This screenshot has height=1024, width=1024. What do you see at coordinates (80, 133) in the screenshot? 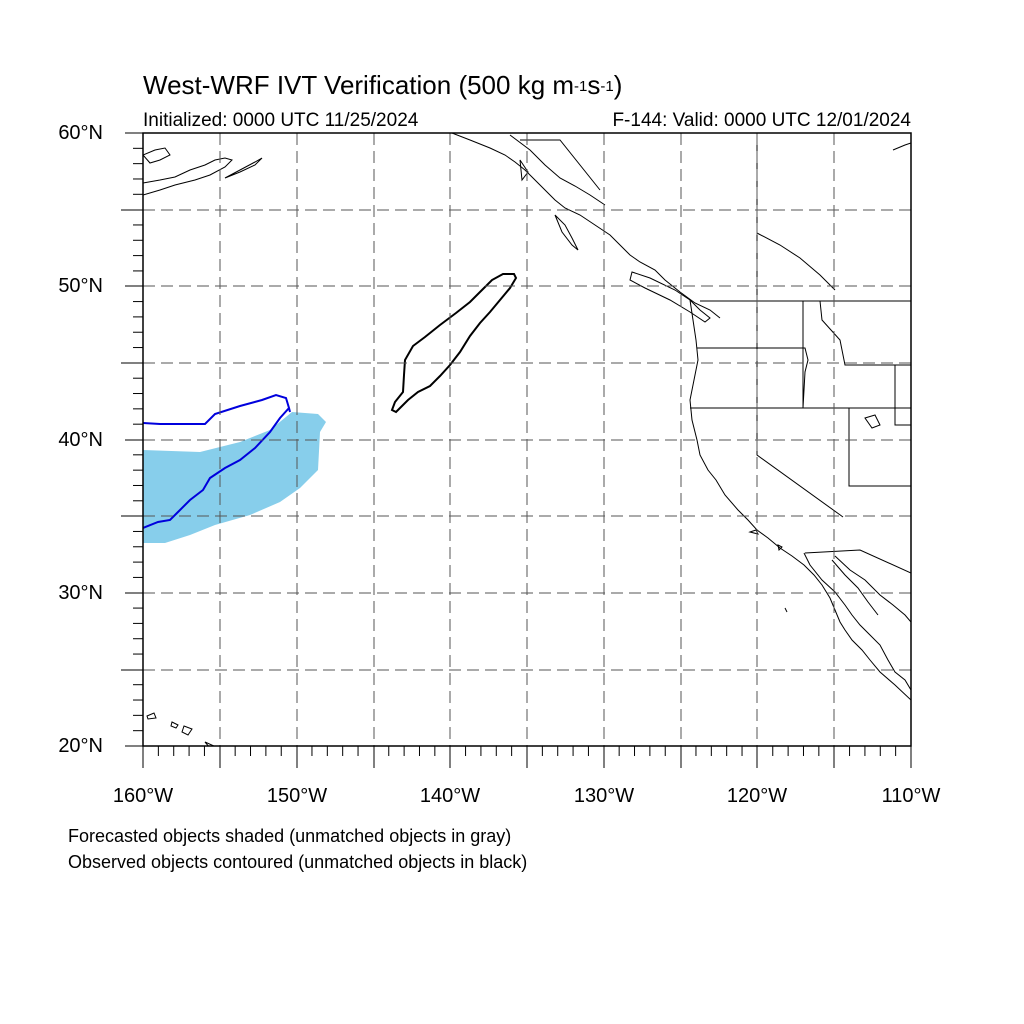
I see `lat-label-60: 60°N` at bounding box center [80, 133].